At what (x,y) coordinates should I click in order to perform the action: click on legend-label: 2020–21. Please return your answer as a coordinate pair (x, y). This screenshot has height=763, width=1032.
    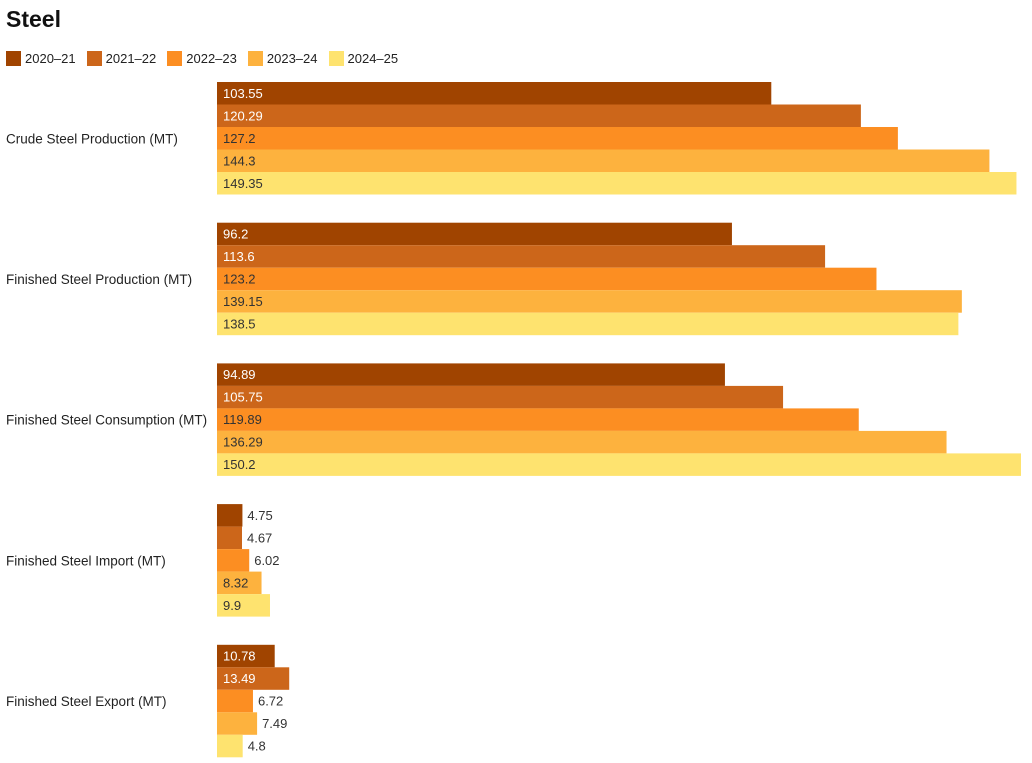
    Looking at the image, I should click on (50, 58).